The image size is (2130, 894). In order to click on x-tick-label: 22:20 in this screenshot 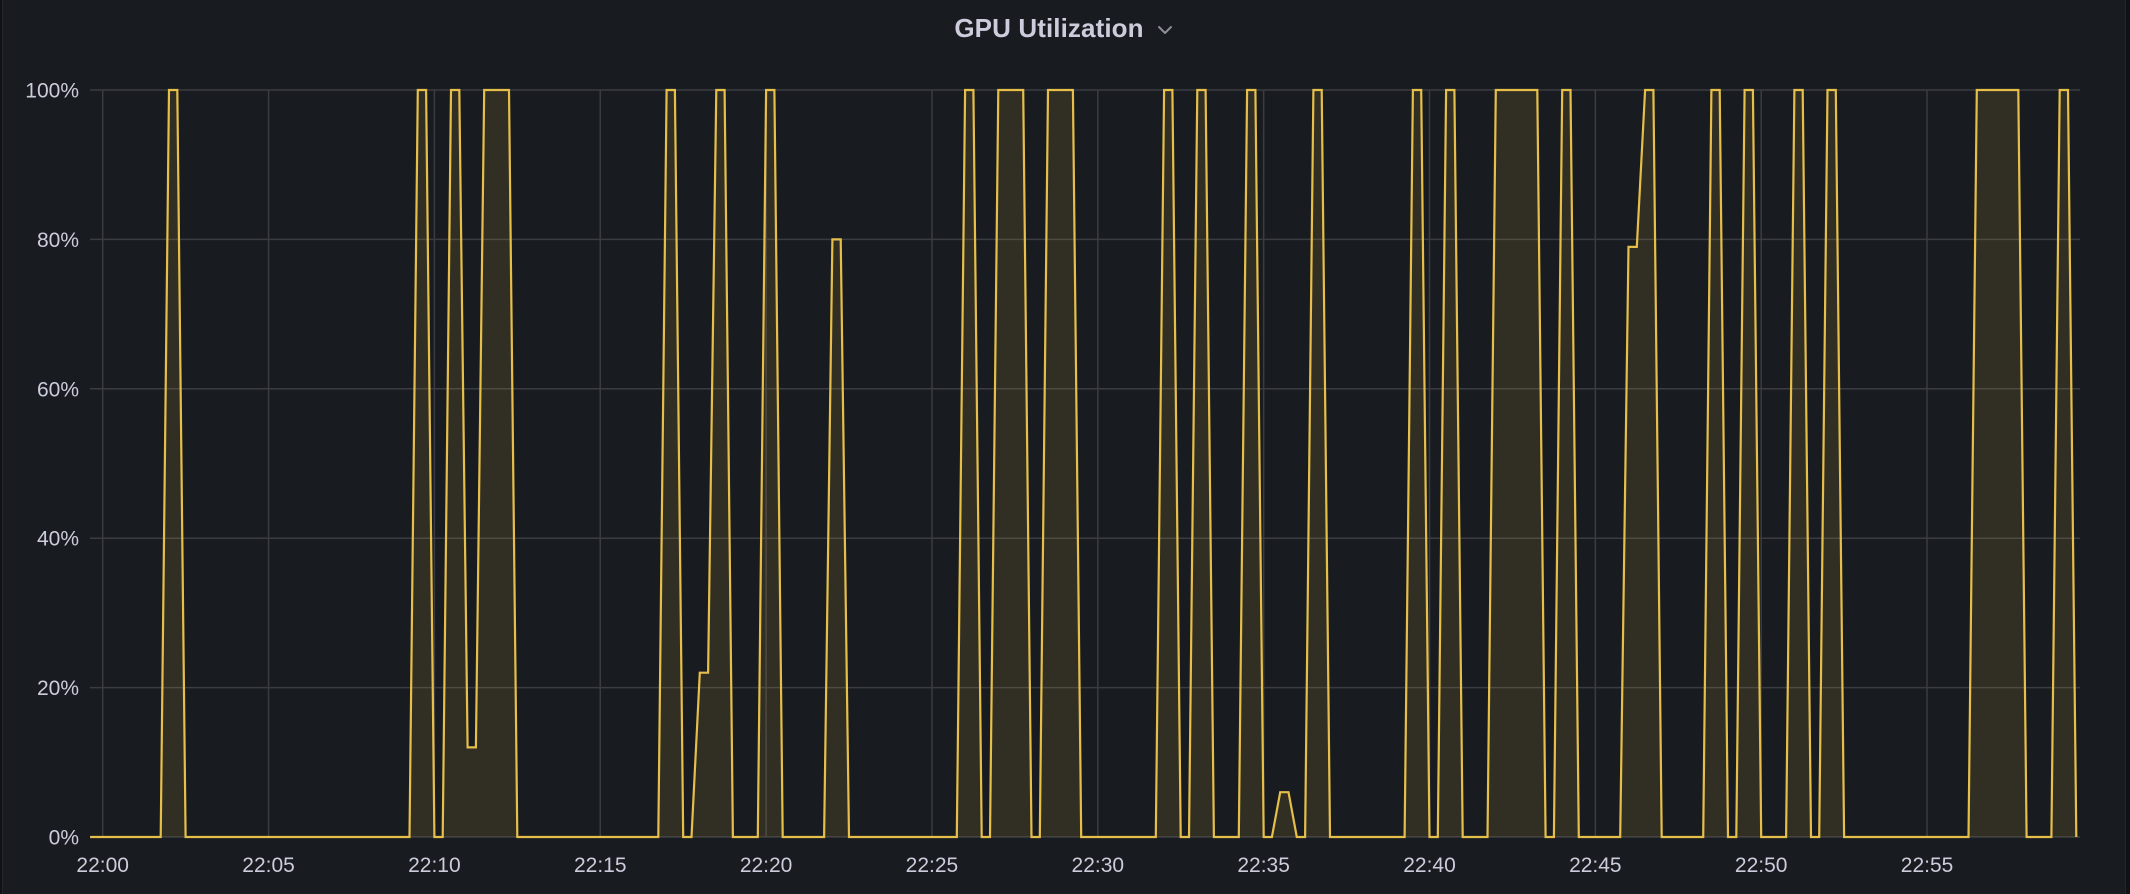, I will do `click(766, 865)`.